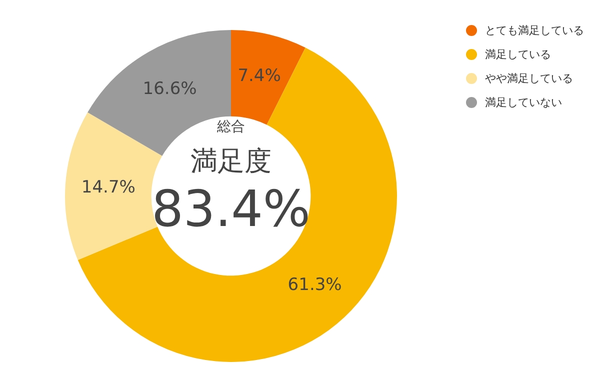 The height and width of the screenshot is (371, 600). What do you see at coordinates (231, 127) in the screenshot?
I see `text: 総合` at bounding box center [231, 127].